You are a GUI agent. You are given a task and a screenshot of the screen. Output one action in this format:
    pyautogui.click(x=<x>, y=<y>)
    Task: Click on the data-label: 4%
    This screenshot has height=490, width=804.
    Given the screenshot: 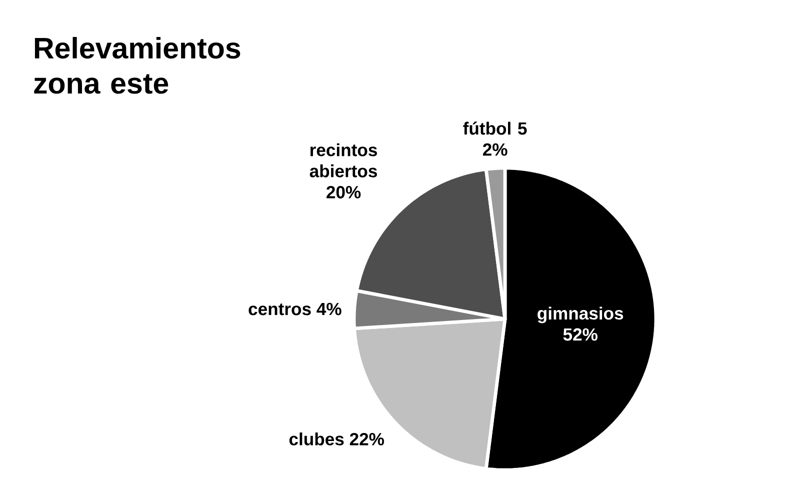 What is the action you would take?
    pyautogui.click(x=329, y=309)
    